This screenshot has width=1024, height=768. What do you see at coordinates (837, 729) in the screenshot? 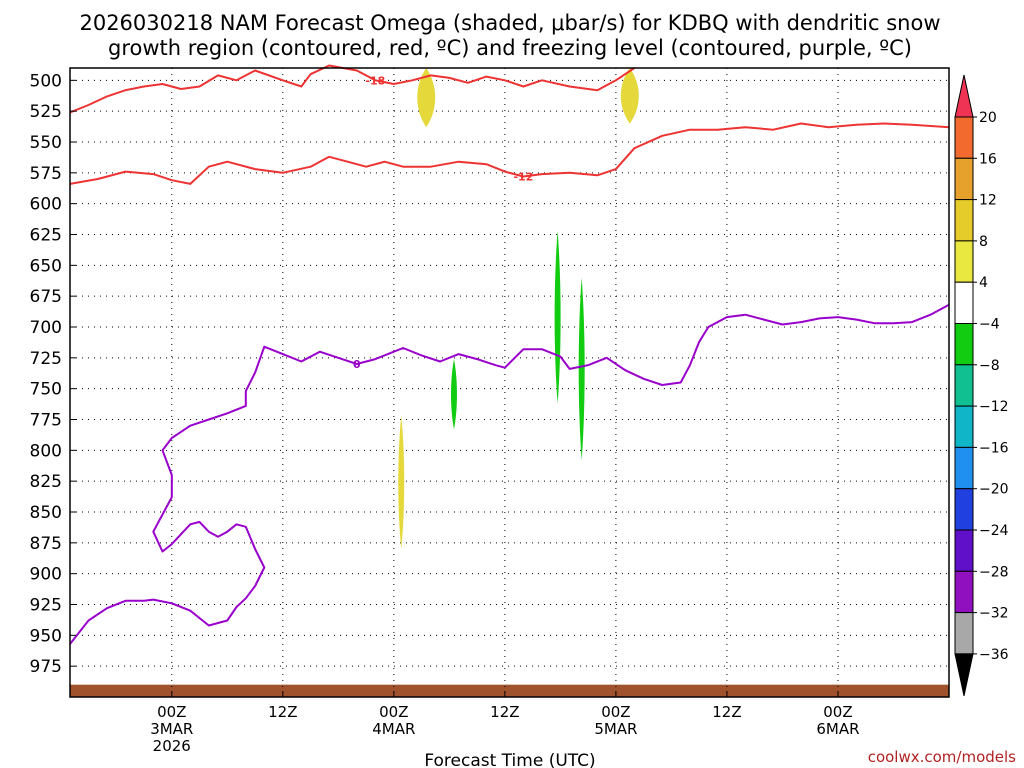
I see `x-tick-date: 6MAR` at bounding box center [837, 729].